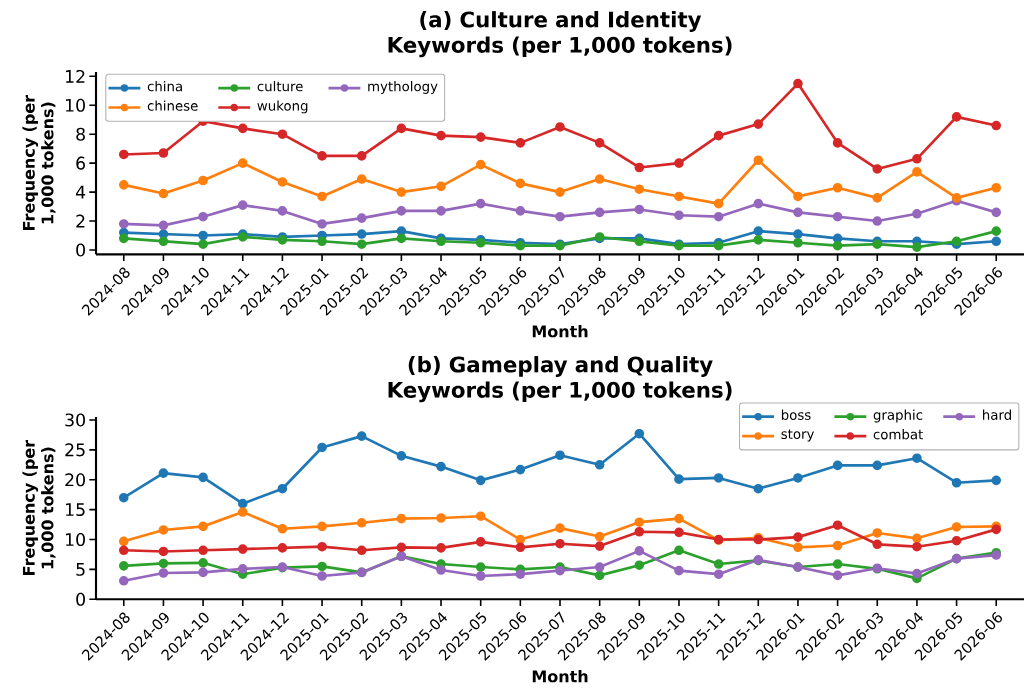 This screenshot has width=1030, height=690. I want to click on chart-title: (a) Culture and Identity Keywords (per 1,000 tokens), so click(560, 34).